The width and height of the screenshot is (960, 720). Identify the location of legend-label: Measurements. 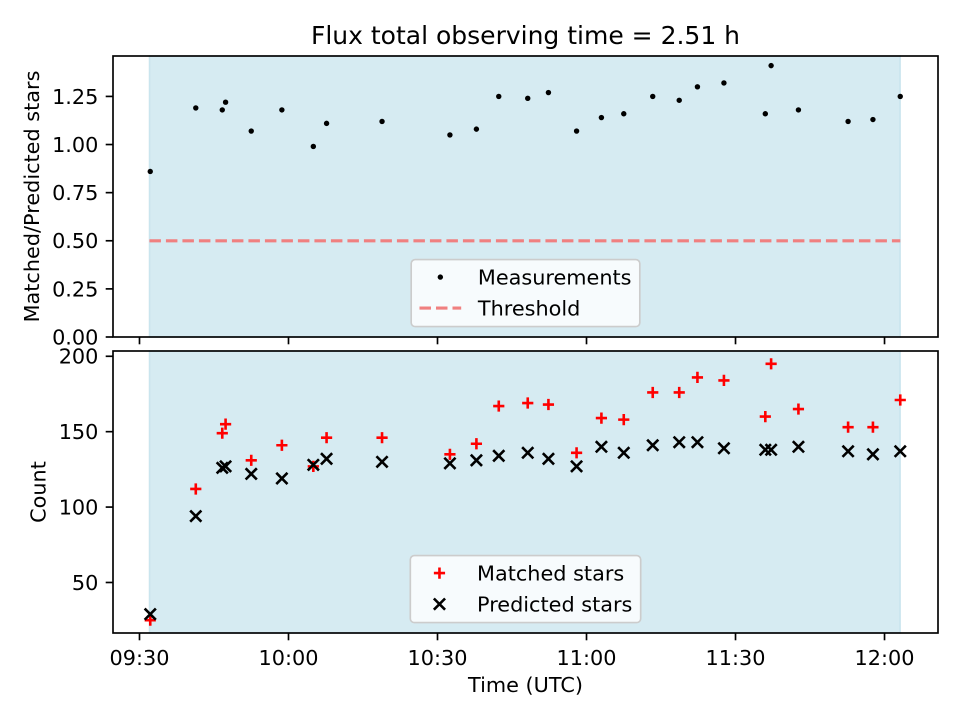
(555, 278).